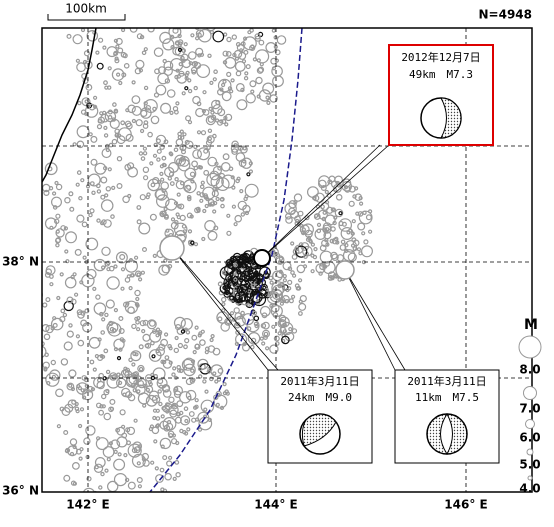  Describe the element at coordinates (531, 325) in the screenshot. I see `legend-title: M` at that location.